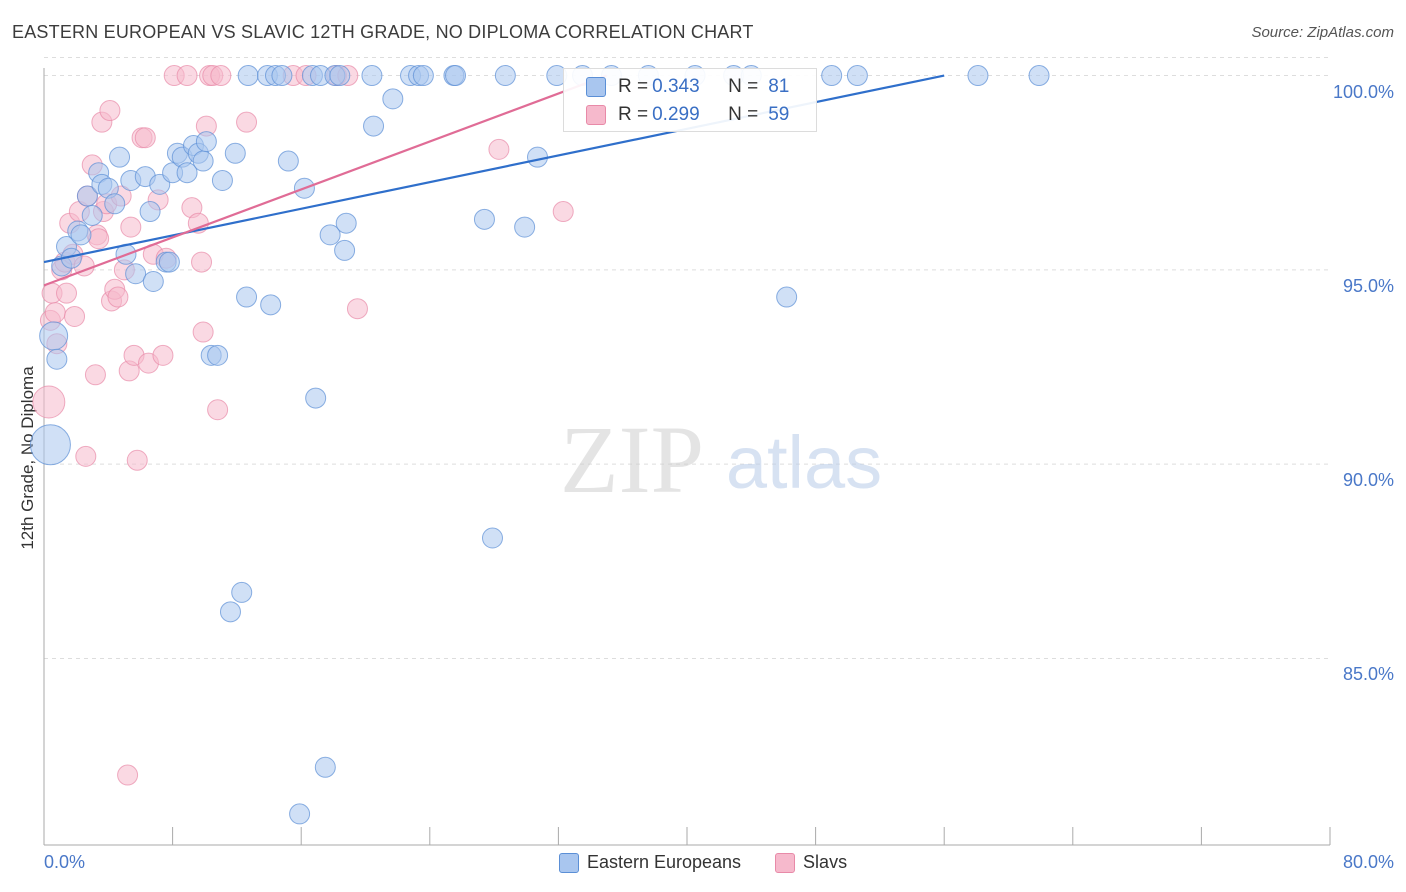 The image size is (1406, 892). What do you see at coordinates (676, 114) in the screenshot?
I see `stats-r-slavs: 0.299` at bounding box center [676, 114].